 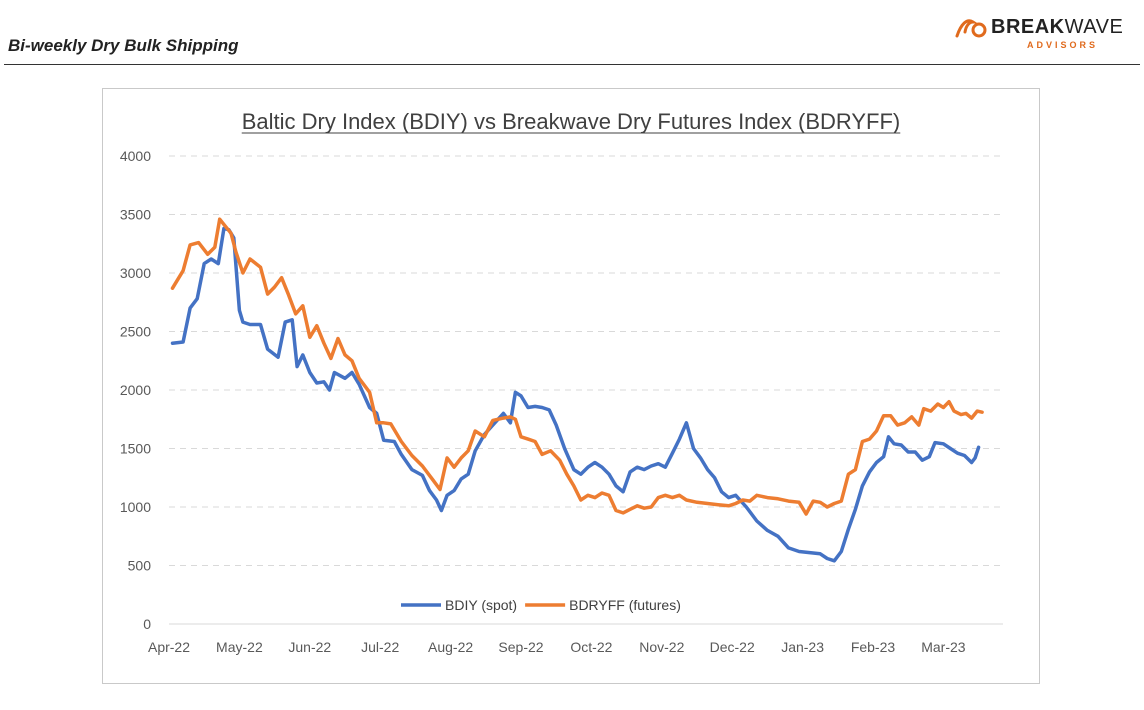 What do you see at coordinates (135, 215) in the screenshot?
I see `y-tick-label: 3500` at bounding box center [135, 215].